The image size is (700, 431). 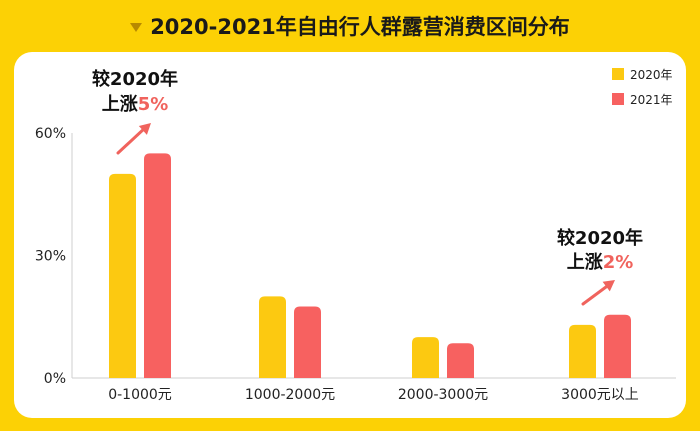 What do you see at coordinates (618, 262) in the screenshot?
I see `annotation-value: 2%` at bounding box center [618, 262].